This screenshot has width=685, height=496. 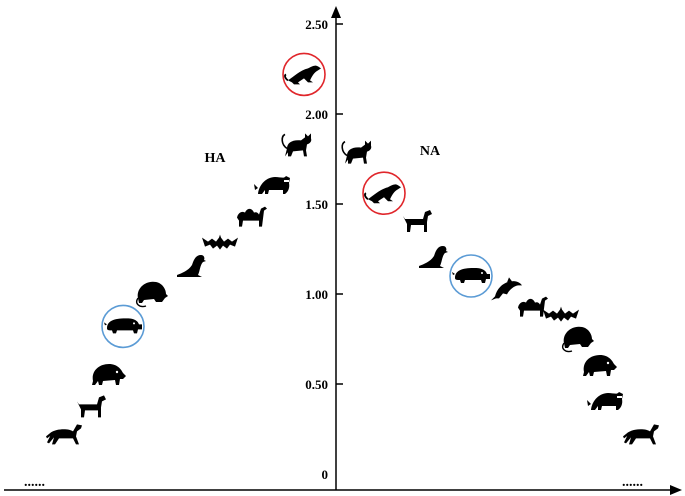 I want to click on point-na-pig, so click(x=471, y=276).